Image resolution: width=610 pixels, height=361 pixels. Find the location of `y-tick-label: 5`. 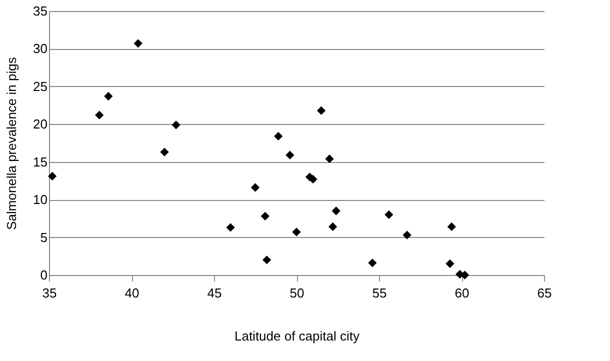

y-tick-label: 5 is located at coordinates (44, 237).